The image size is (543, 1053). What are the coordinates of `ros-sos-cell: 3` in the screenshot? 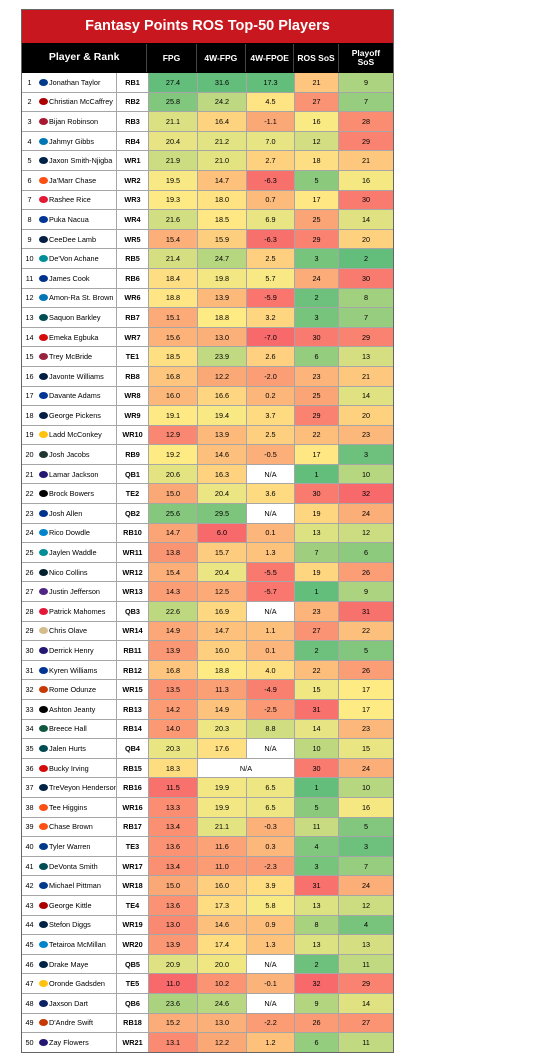 It's located at (316, 317).